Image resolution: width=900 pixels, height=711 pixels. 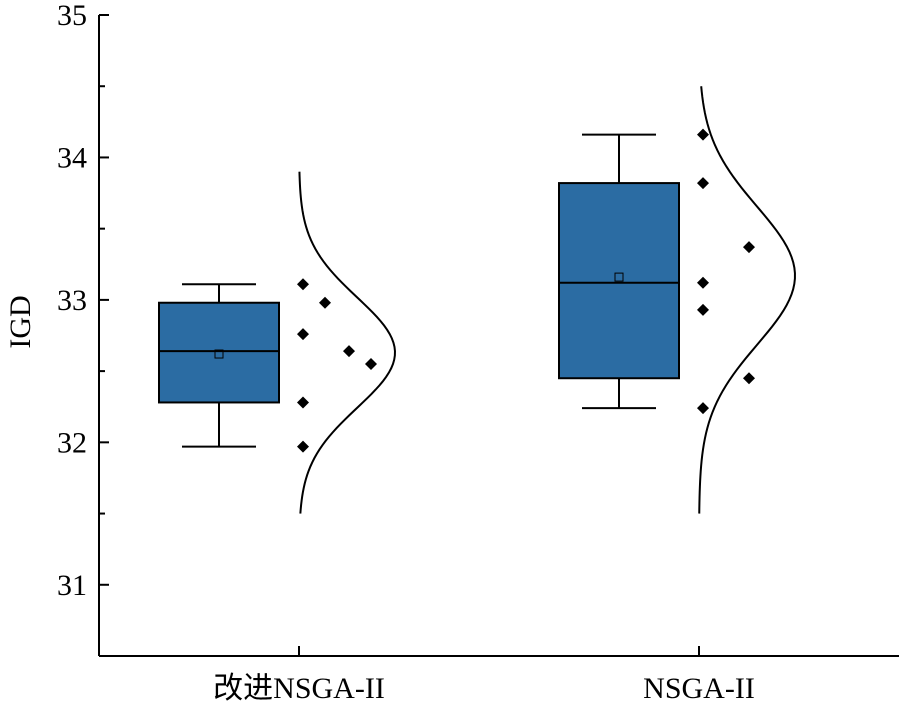 What do you see at coordinates (72, 300) in the screenshot?
I see `y-tick-label: 33` at bounding box center [72, 300].